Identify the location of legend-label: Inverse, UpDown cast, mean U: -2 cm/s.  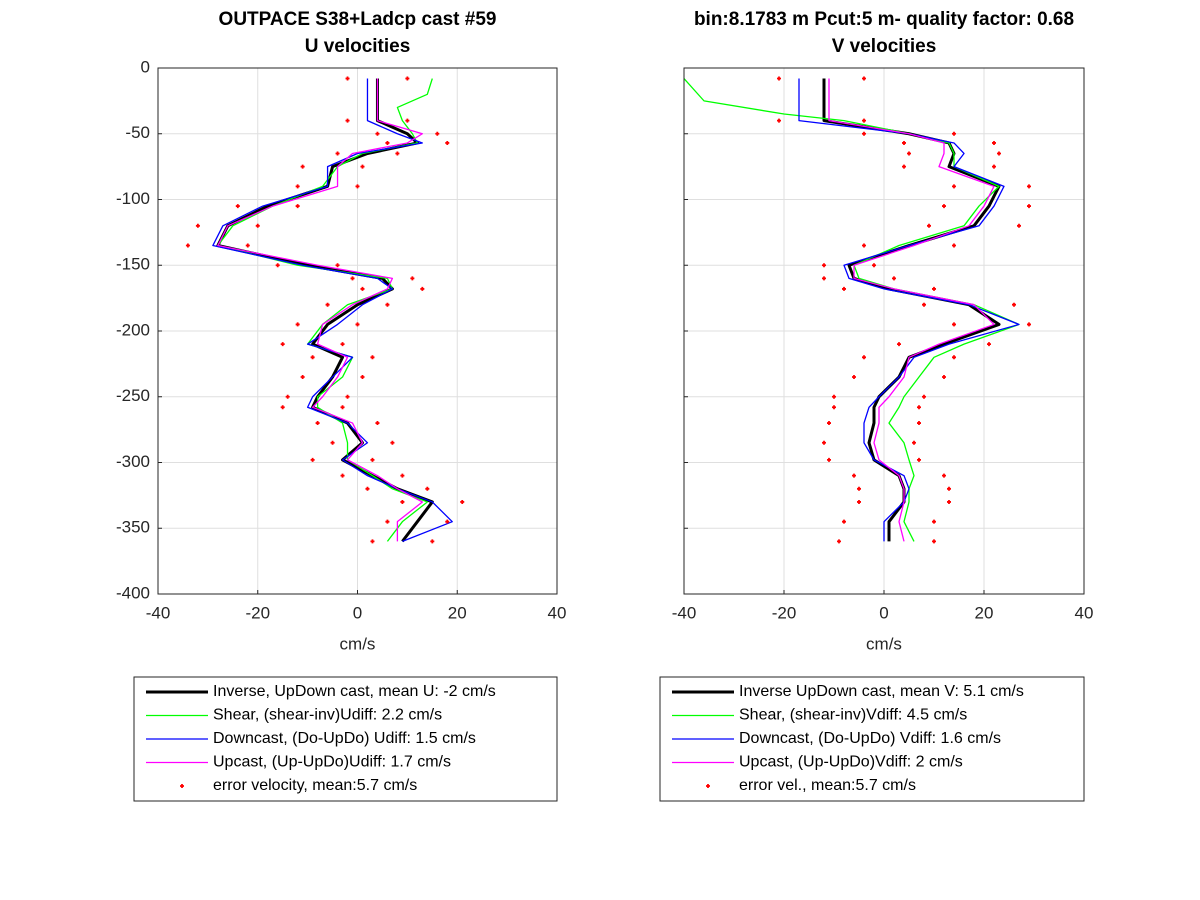
(354, 691).